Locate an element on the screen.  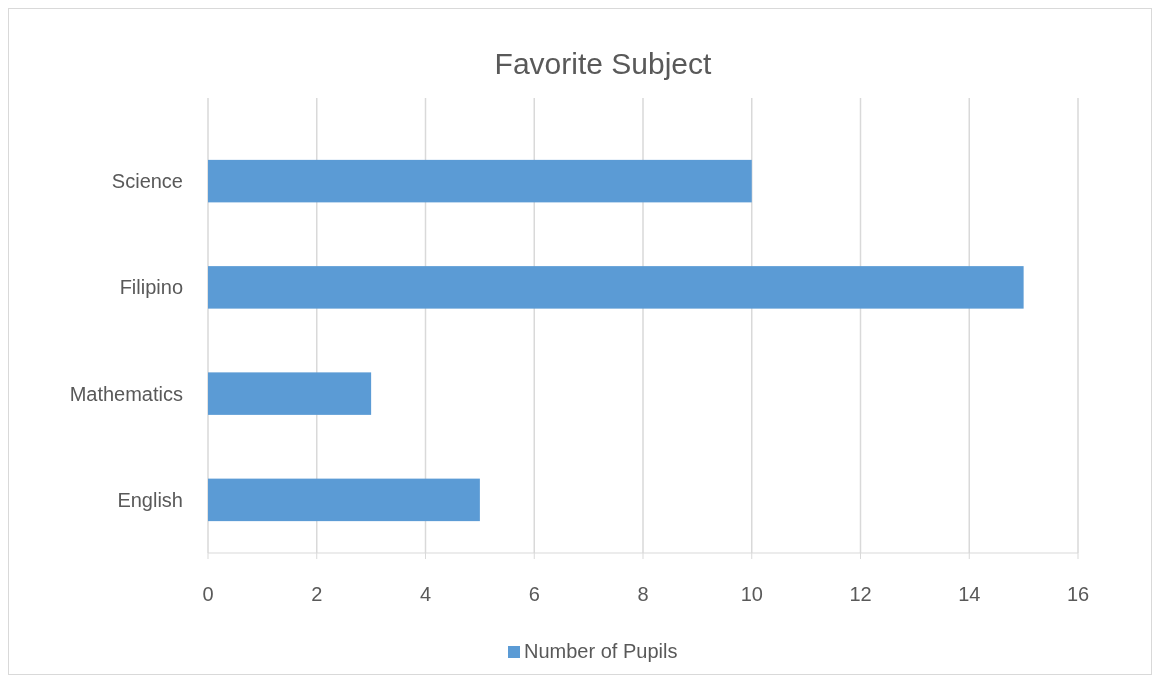
x-tick-label: 0 is located at coordinates (208, 594).